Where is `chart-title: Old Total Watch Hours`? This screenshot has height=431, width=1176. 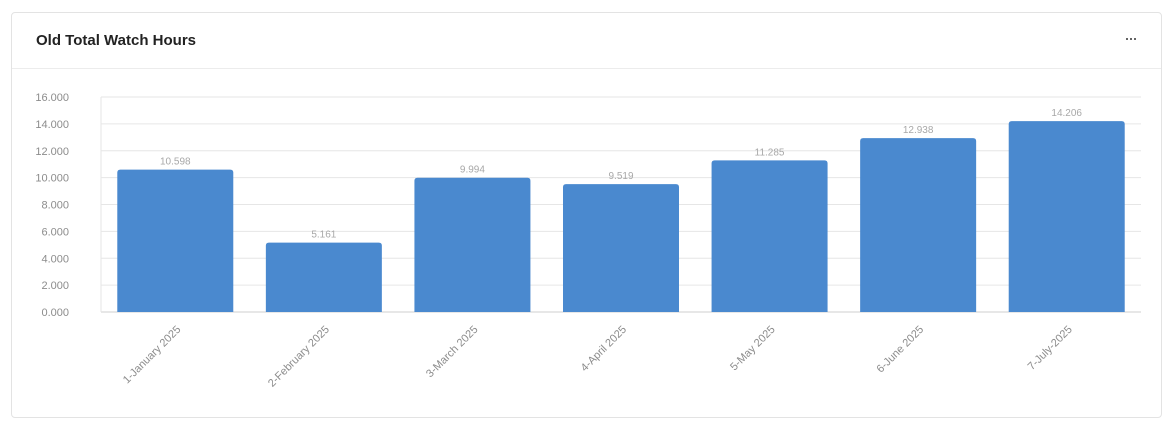
chart-title: Old Total Watch Hours is located at coordinates (116, 40).